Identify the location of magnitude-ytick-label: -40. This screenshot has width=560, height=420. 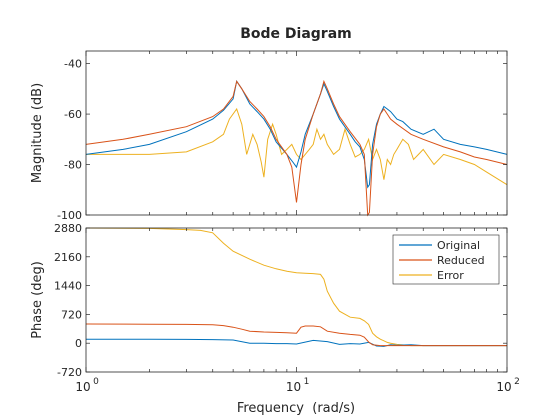
(73, 64).